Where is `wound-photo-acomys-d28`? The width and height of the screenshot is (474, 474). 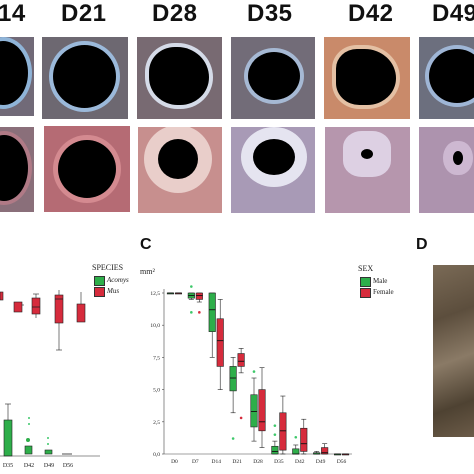 wound-photo-acomys-d28 is located at coordinates (179, 78).